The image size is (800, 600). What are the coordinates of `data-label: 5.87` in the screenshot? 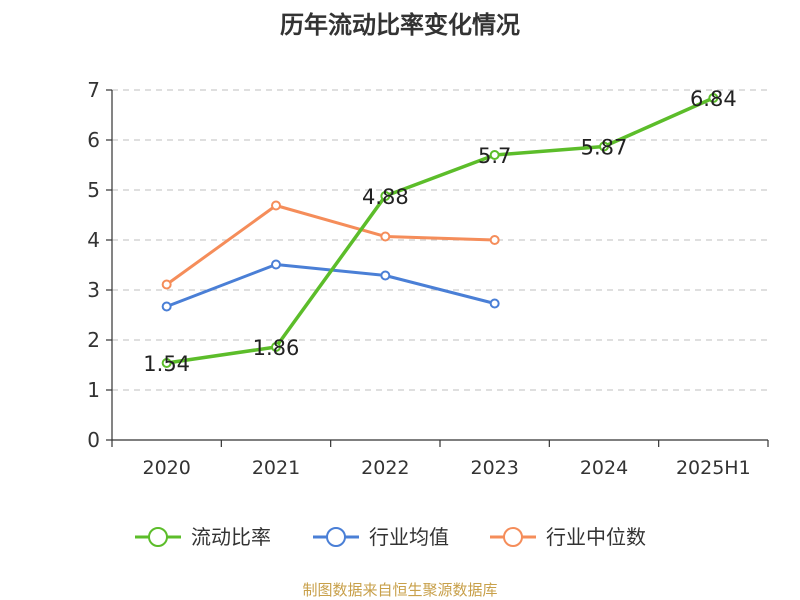 It's located at (604, 148).